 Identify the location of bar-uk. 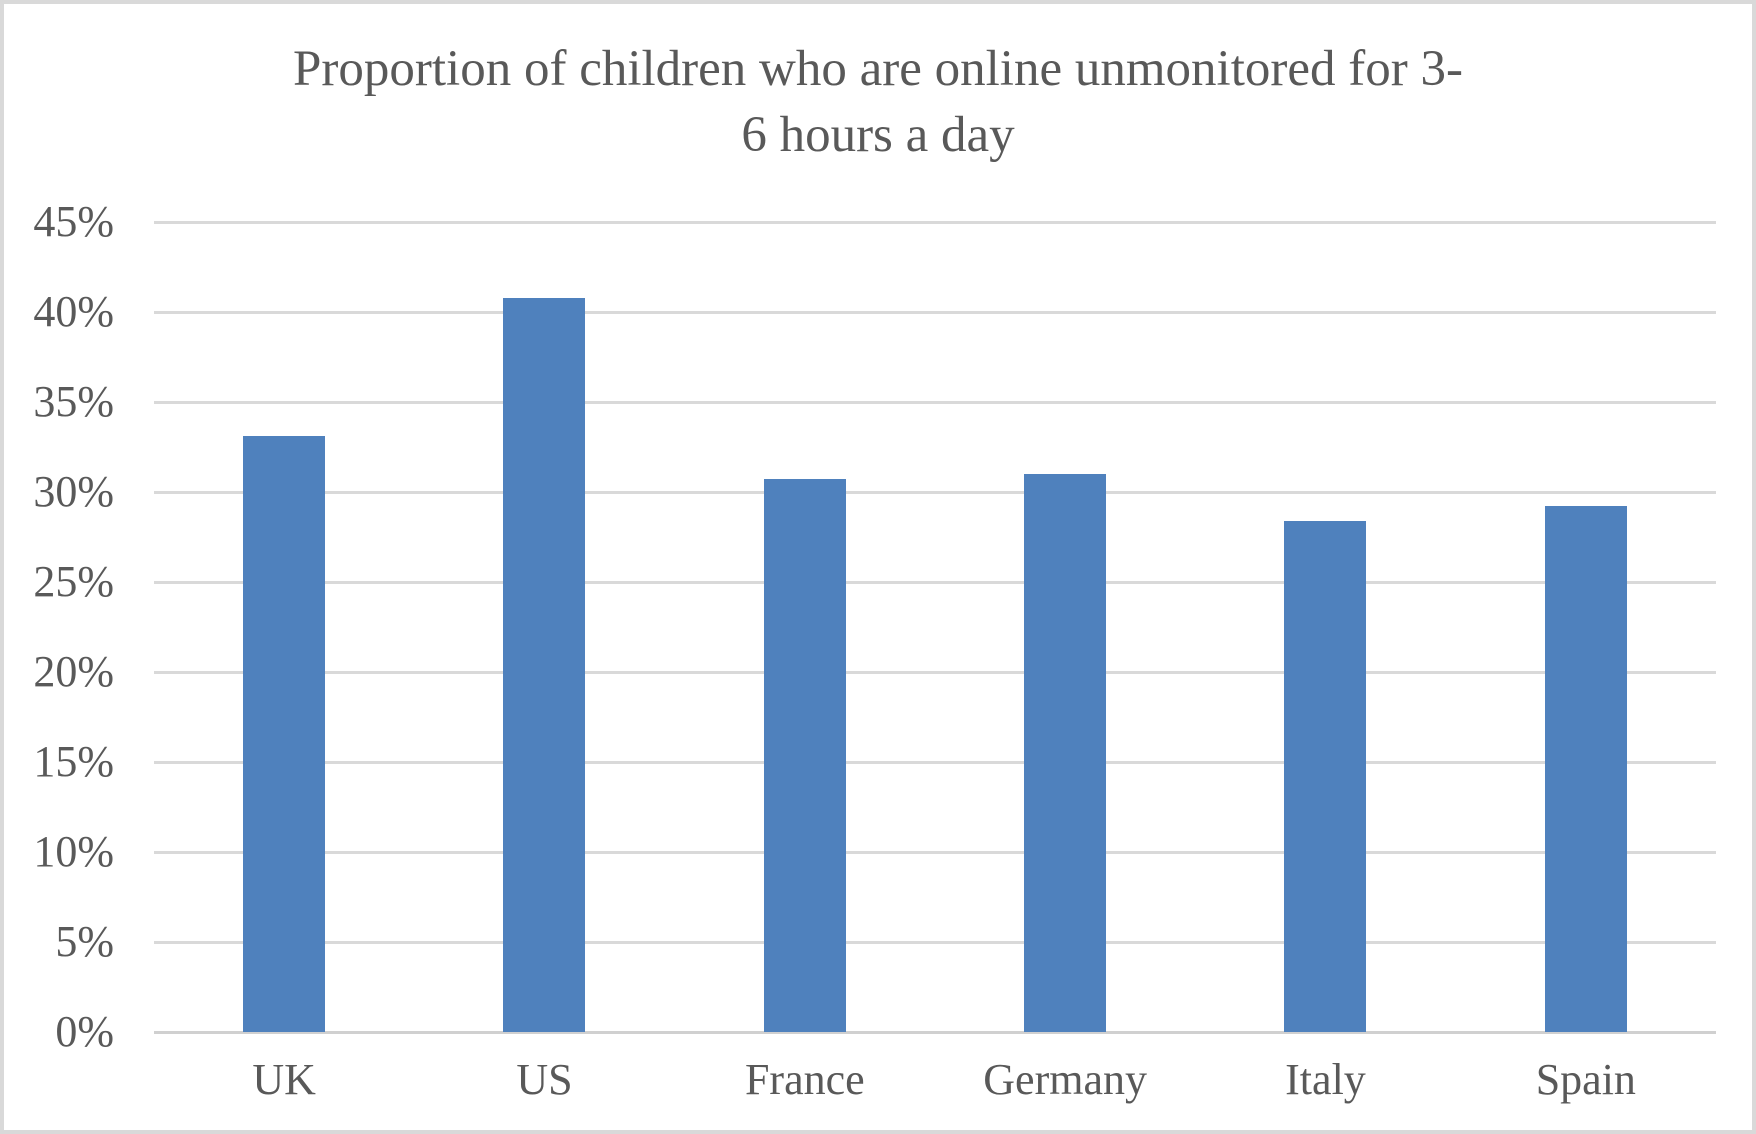
(284, 734).